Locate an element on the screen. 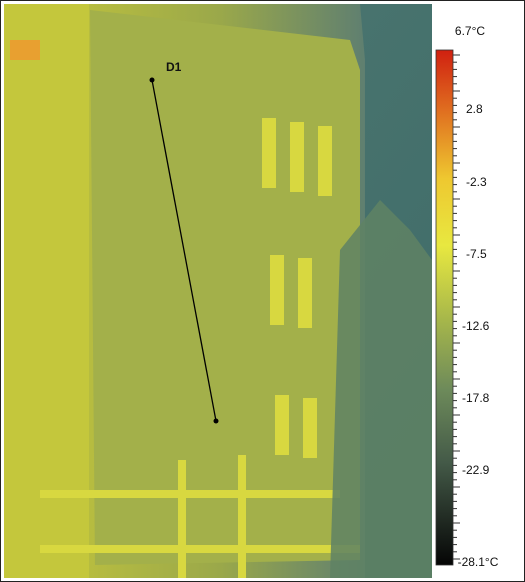 Image resolution: width=525 pixels, height=582 pixels. measure-line is located at coordinates (184, 250).